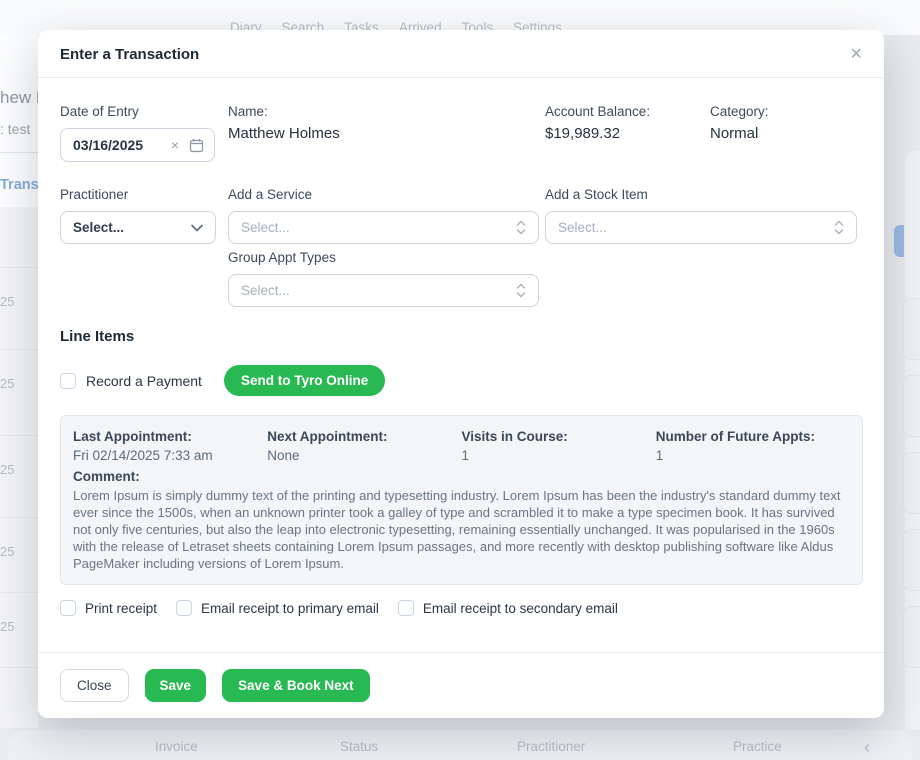  I want to click on email-primary-label: Email receipt to primary email, so click(290, 608).